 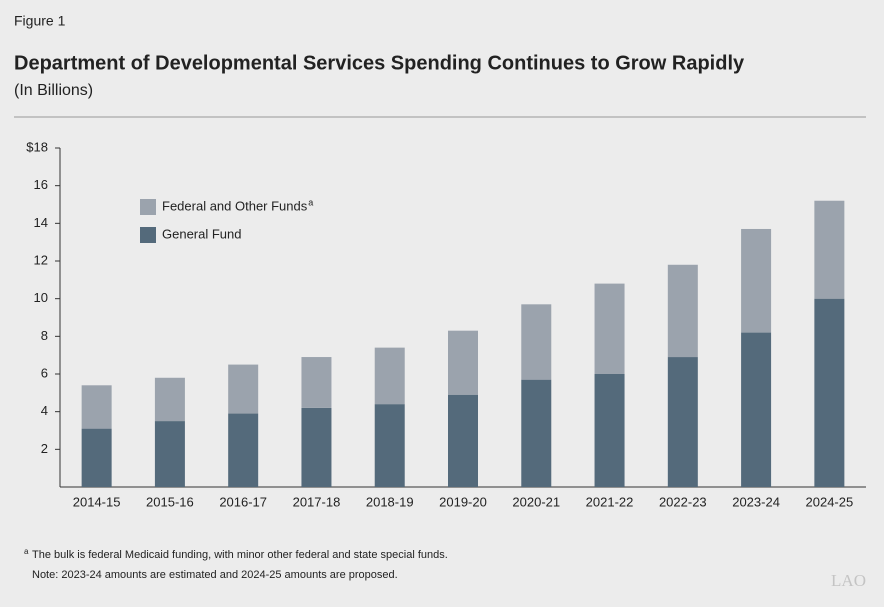 What do you see at coordinates (243, 501) in the screenshot?
I see `x-tick-label: 2016-17` at bounding box center [243, 501].